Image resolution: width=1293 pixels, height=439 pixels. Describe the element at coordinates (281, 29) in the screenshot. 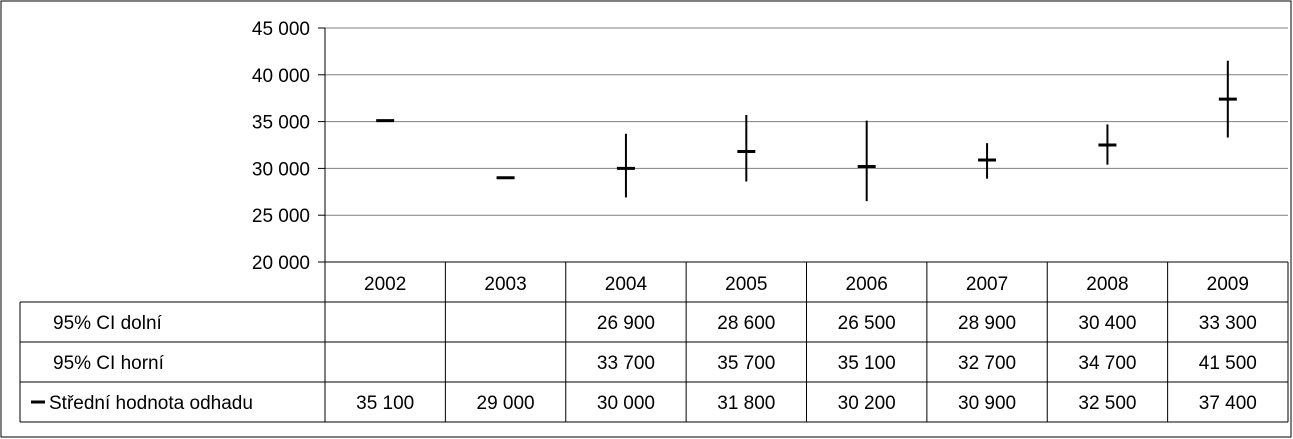

I see `y-tick-label: 45 000` at that location.